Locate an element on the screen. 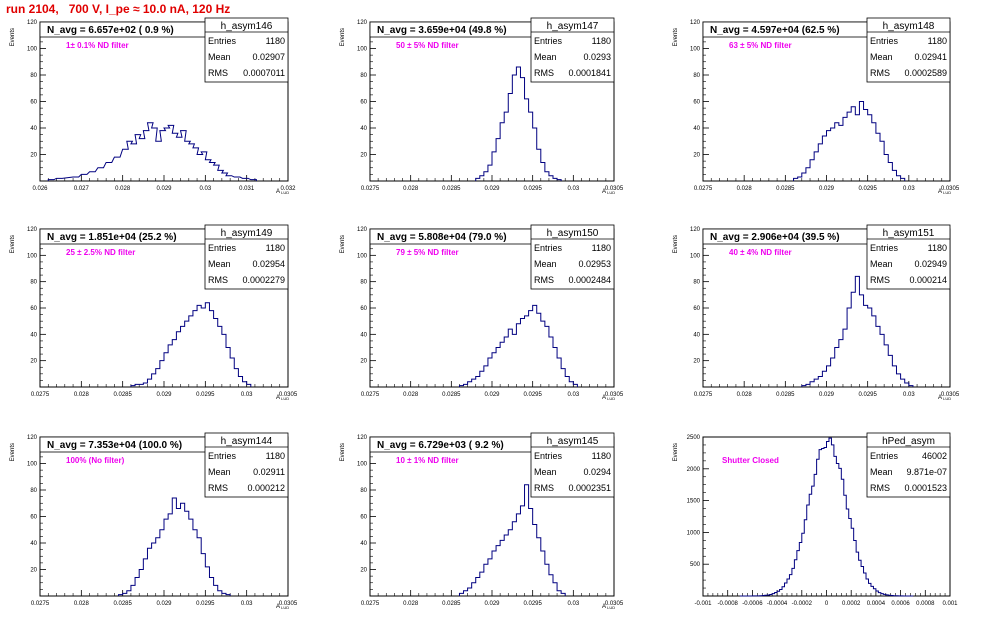  filter-note: 10 ± 1% ND filter is located at coordinates (427, 460).